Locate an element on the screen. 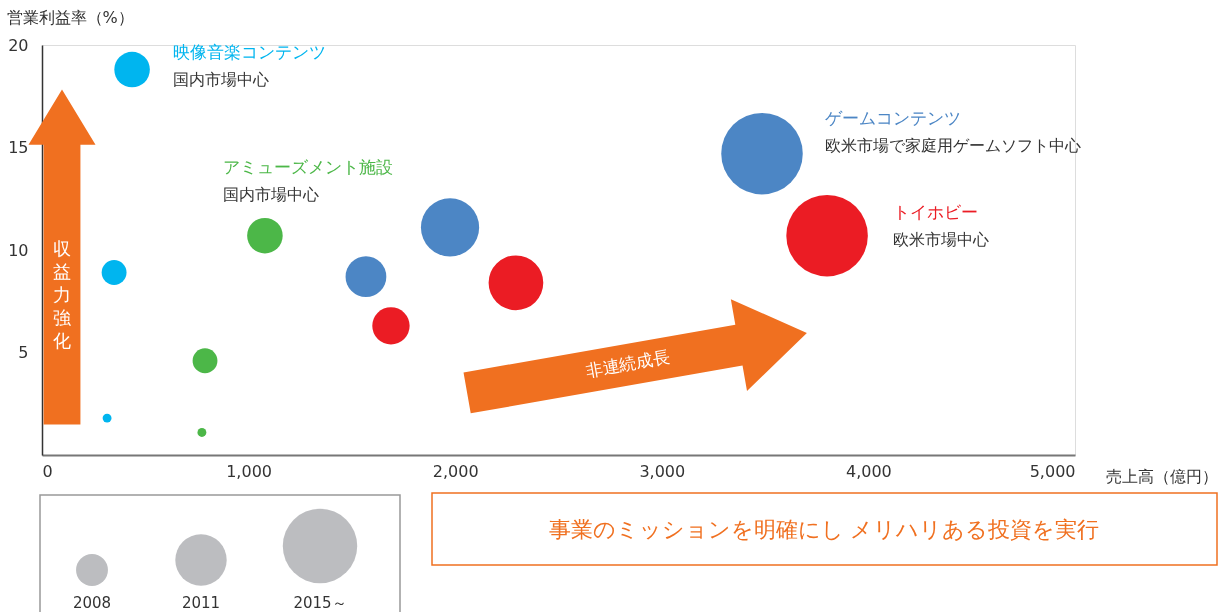 The image size is (1221, 612). text: 2015～ is located at coordinates (320, 603).